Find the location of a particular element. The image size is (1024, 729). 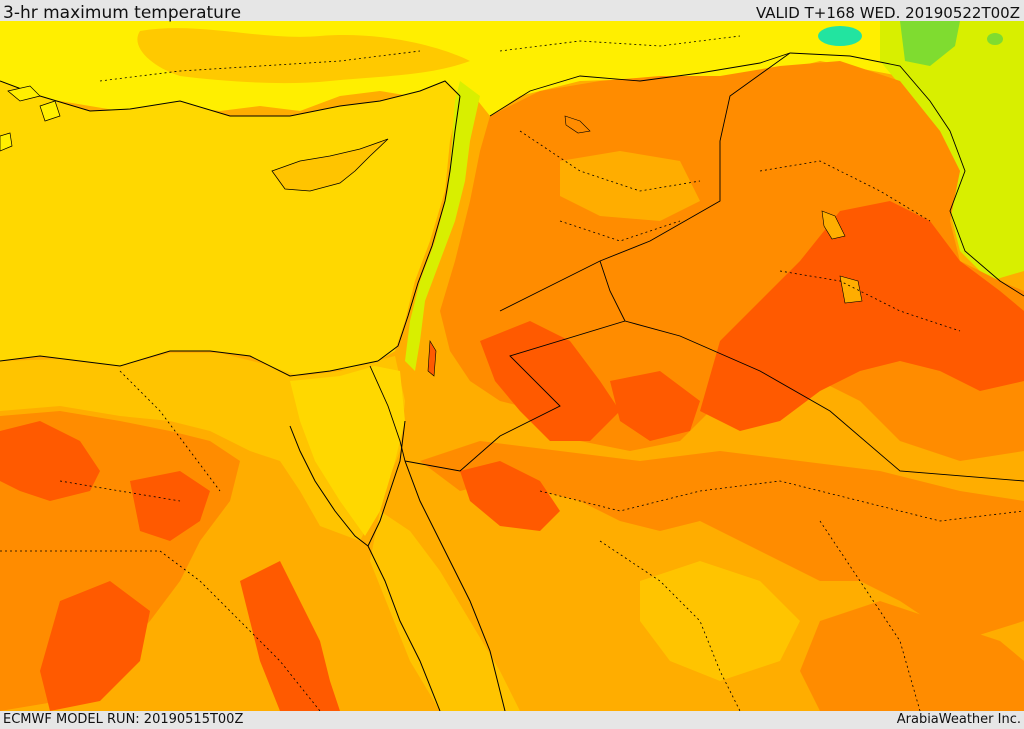

saudi-red-patch is located at coordinates (510, 496).